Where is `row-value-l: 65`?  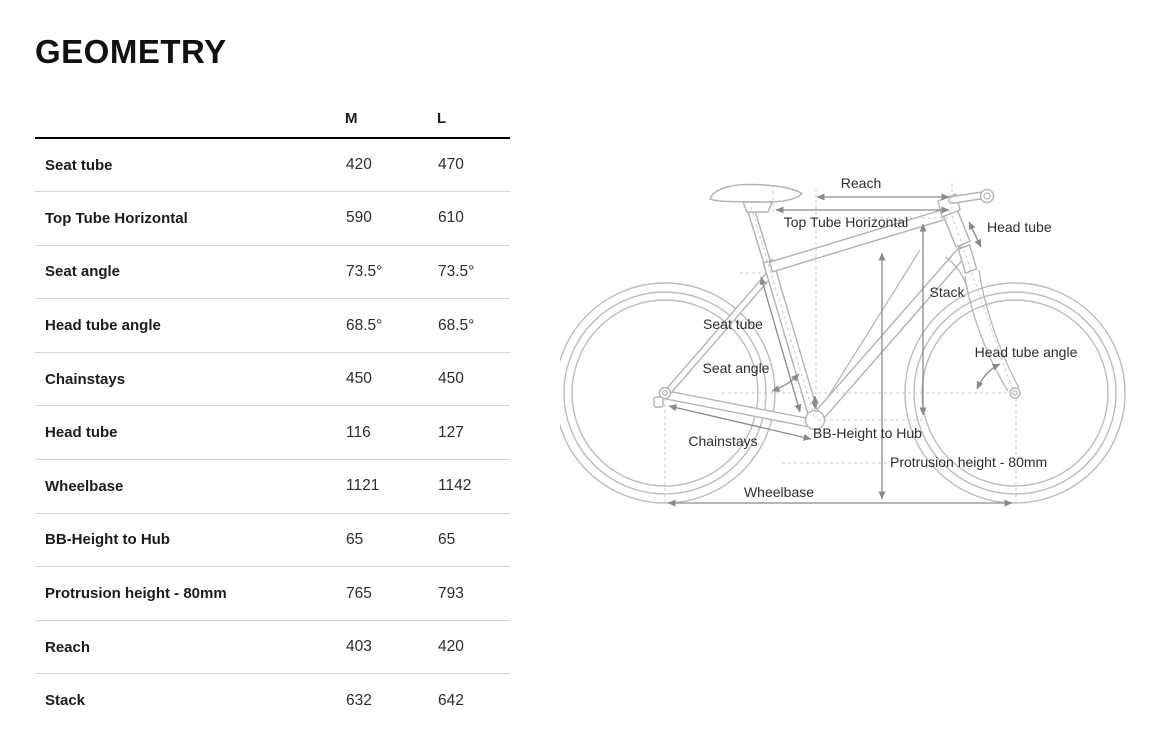
row-value-l: 65 is located at coordinates (447, 539).